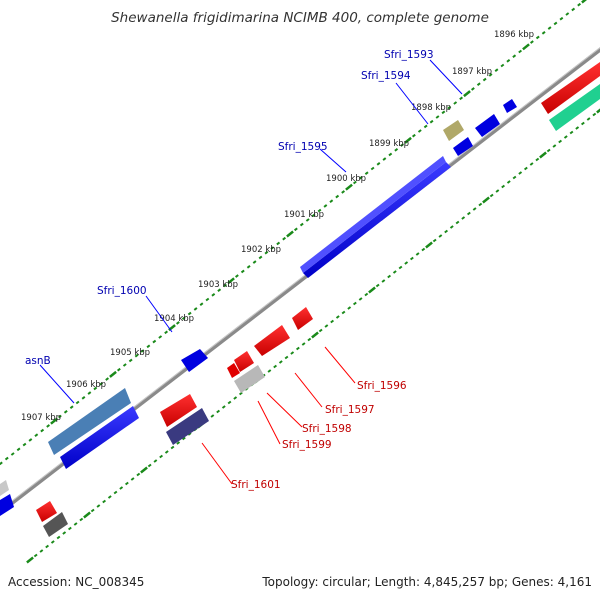 This screenshot has width=600, height=600. What do you see at coordinates (346, 179) in the screenshot?
I see `tick-label: 1900 kbp` at bounding box center [346, 179].